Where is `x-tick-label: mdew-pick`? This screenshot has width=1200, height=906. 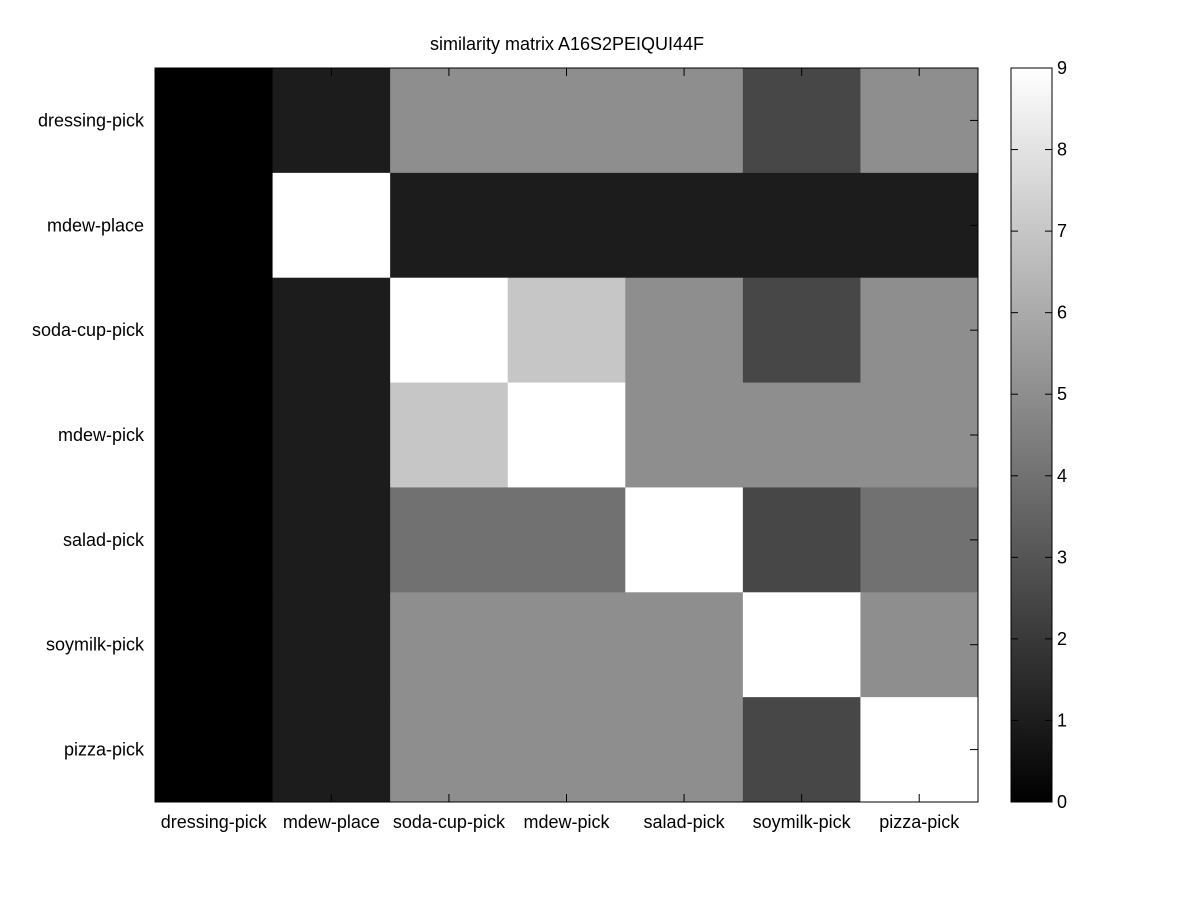
x-tick-label: mdew-pick is located at coordinates (566, 822).